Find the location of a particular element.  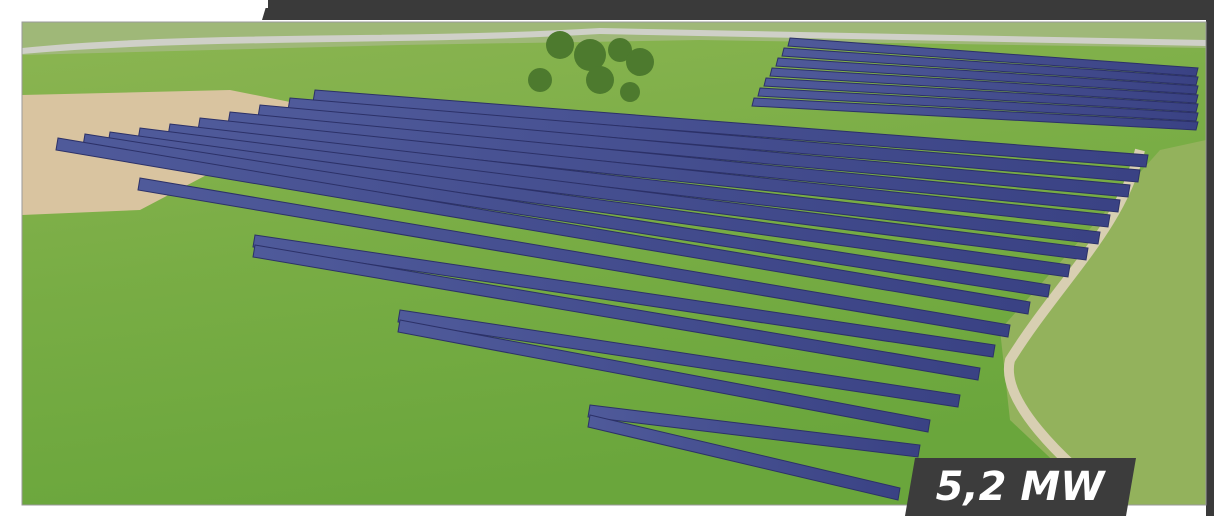

badge-background is located at coordinates (1020, 487).